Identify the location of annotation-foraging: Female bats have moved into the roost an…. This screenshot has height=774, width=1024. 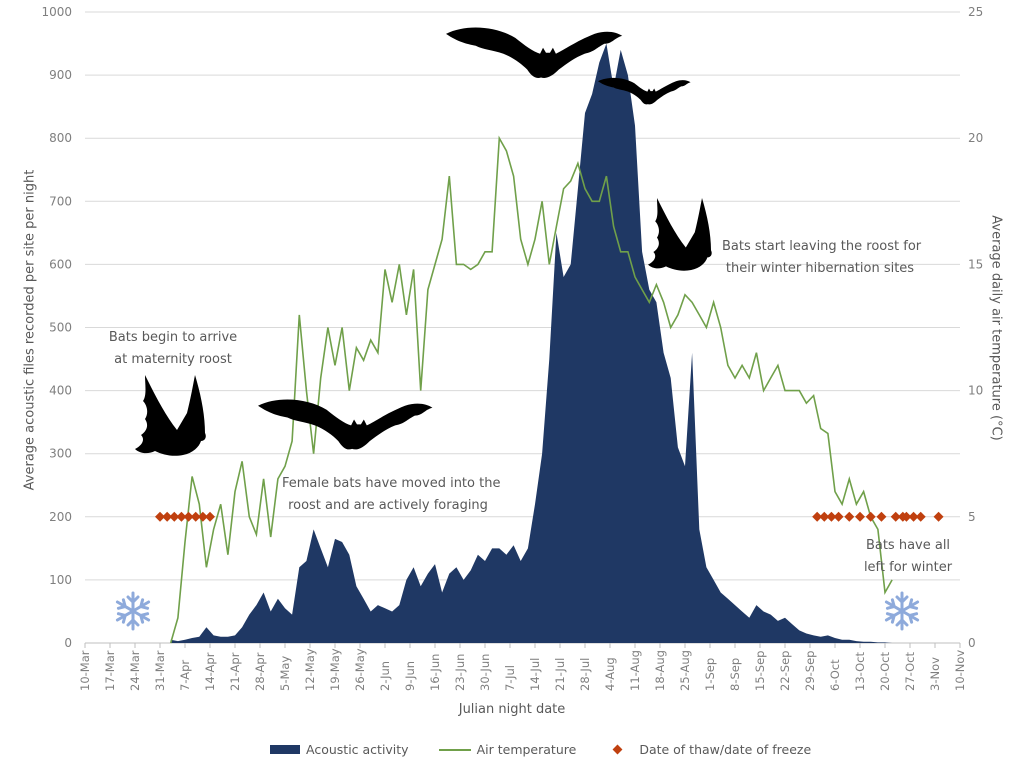
(391, 495).